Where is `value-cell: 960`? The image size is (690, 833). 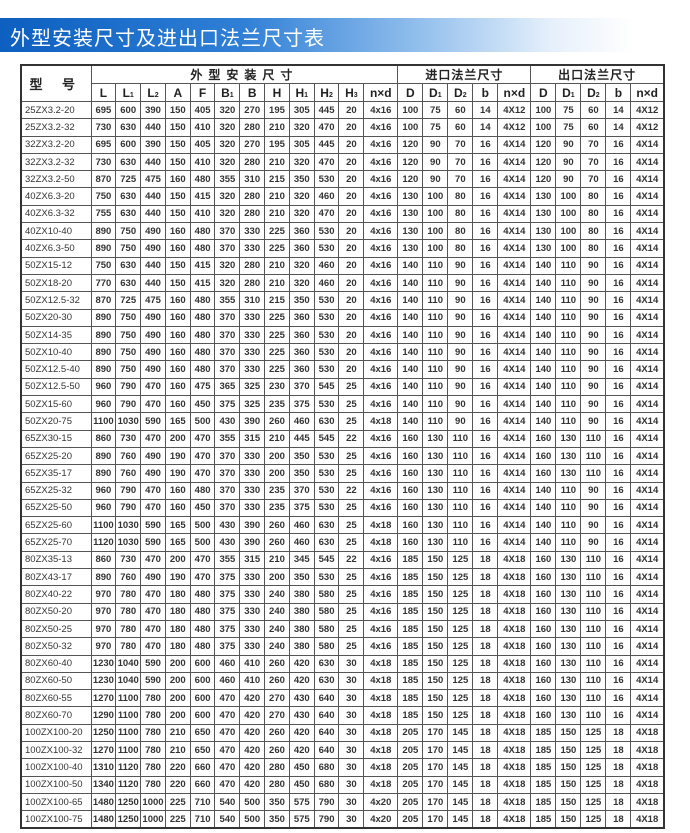
value-cell: 960 is located at coordinates (103, 490).